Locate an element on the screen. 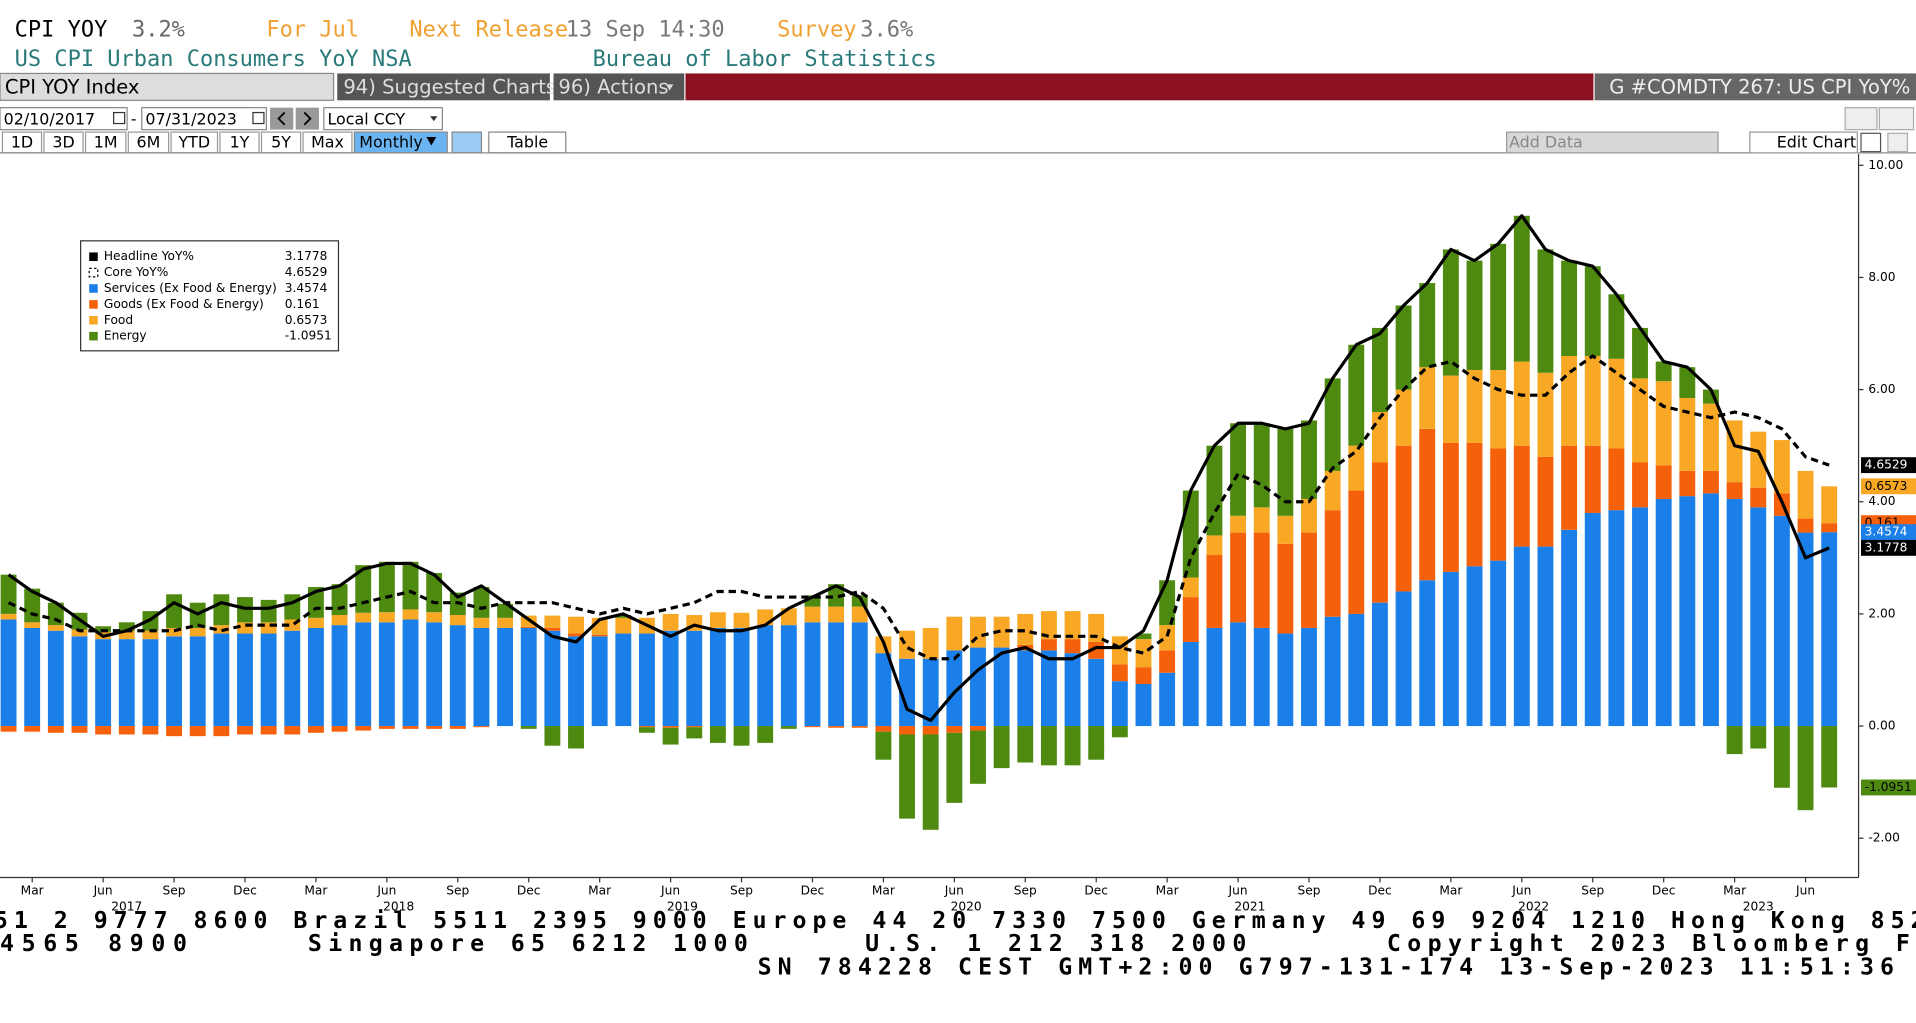 The height and width of the screenshot is (1023, 1916). currency: Local CCY is located at coordinates (366, 118).